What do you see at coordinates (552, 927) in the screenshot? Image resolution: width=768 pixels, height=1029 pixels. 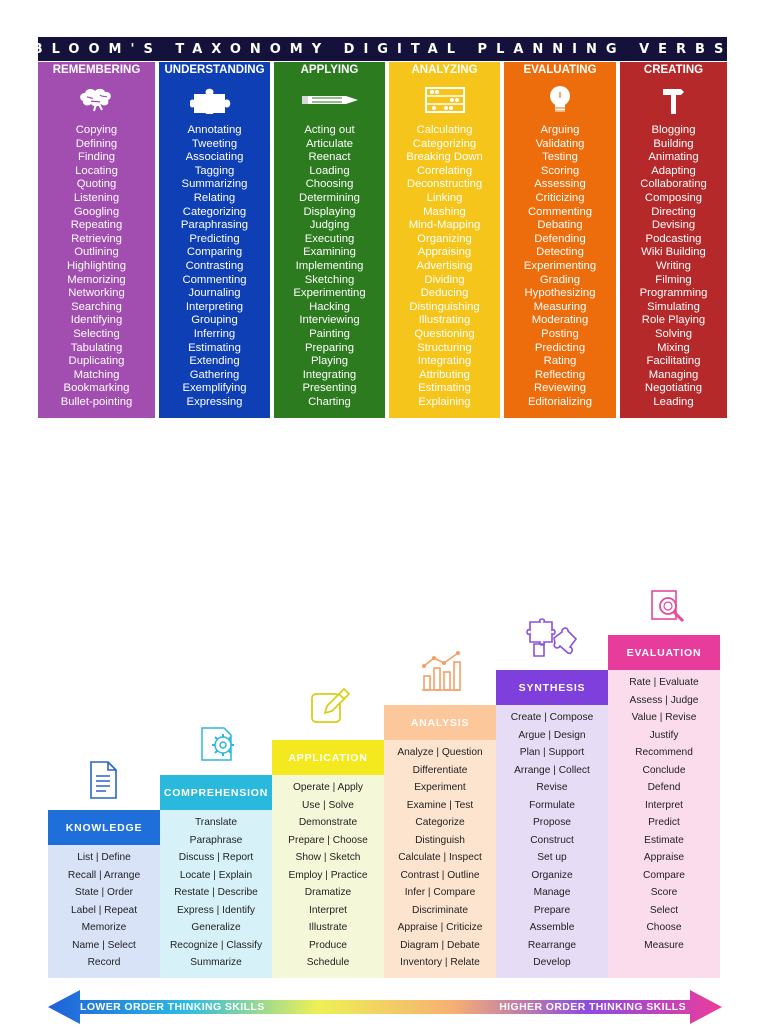 I see `step-verb-item: Assemble` at bounding box center [552, 927].